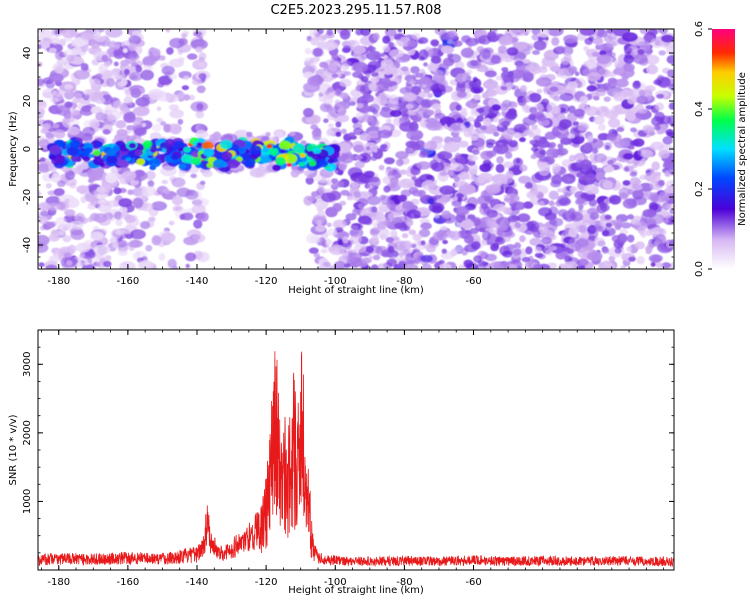 Image resolution: width=750 pixels, height=600 pixels. Describe the element at coordinates (355, 10) in the screenshot. I see `chart-title: C2E5.2023.295.11.57.R08` at that location.